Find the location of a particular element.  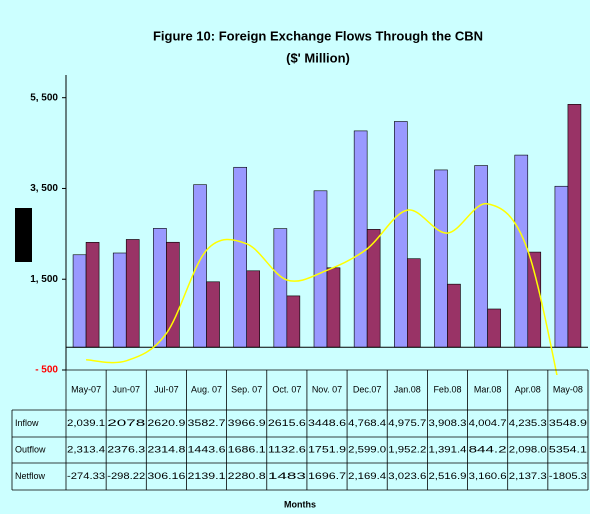

table-cell: 2,516.9 is located at coordinates (447, 476).